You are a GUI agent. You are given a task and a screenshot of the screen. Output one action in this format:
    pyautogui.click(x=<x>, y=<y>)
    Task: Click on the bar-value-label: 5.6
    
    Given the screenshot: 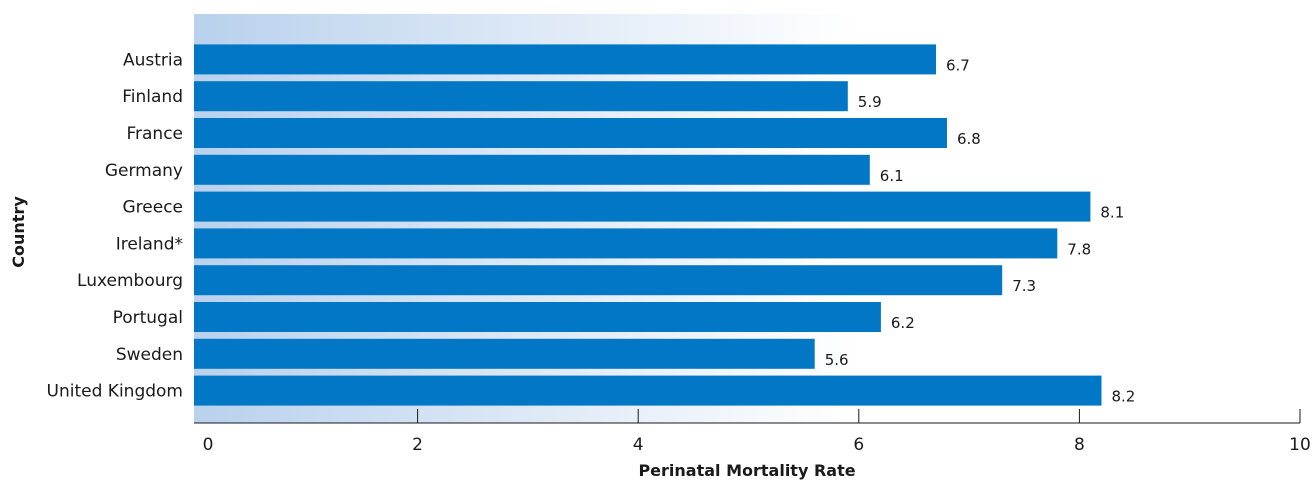 What is the action you would take?
    pyautogui.click(x=837, y=360)
    